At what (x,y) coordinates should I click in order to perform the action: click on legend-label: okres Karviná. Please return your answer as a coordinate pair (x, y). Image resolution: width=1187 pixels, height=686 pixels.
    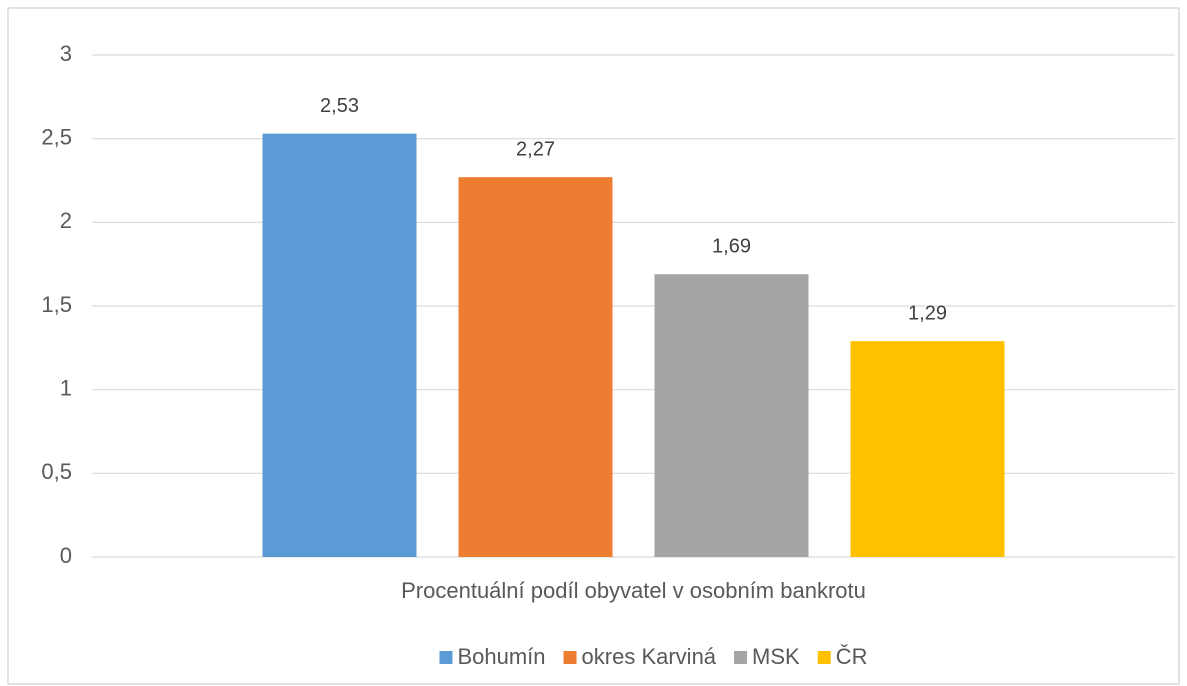
    Looking at the image, I should click on (649, 656).